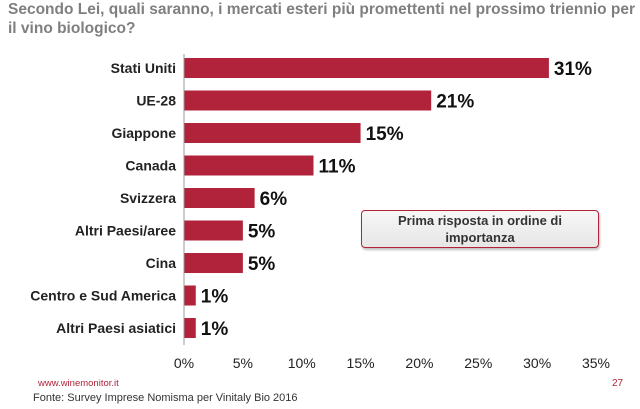 The image size is (640, 409). Describe the element at coordinates (455, 102) in the screenshot. I see `value-label: 21%` at that location.